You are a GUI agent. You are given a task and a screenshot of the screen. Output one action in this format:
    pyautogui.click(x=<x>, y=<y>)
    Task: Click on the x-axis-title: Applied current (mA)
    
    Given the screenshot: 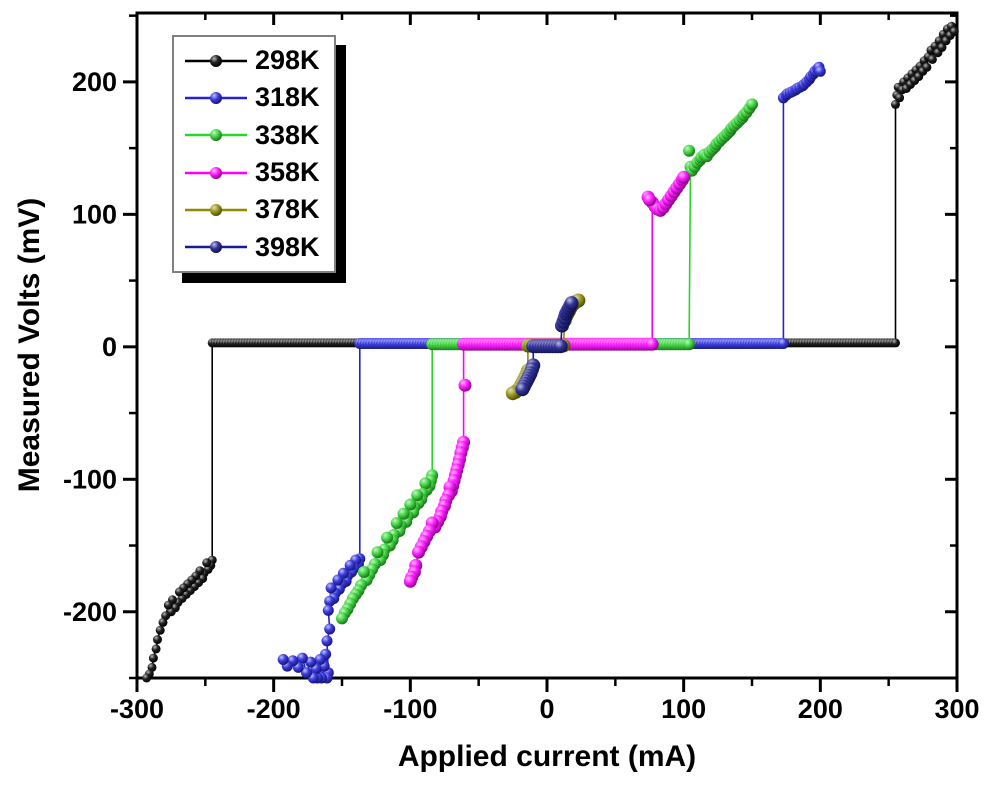 What is the action you would take?
    pyautogui.click(x=547, y=756)
    